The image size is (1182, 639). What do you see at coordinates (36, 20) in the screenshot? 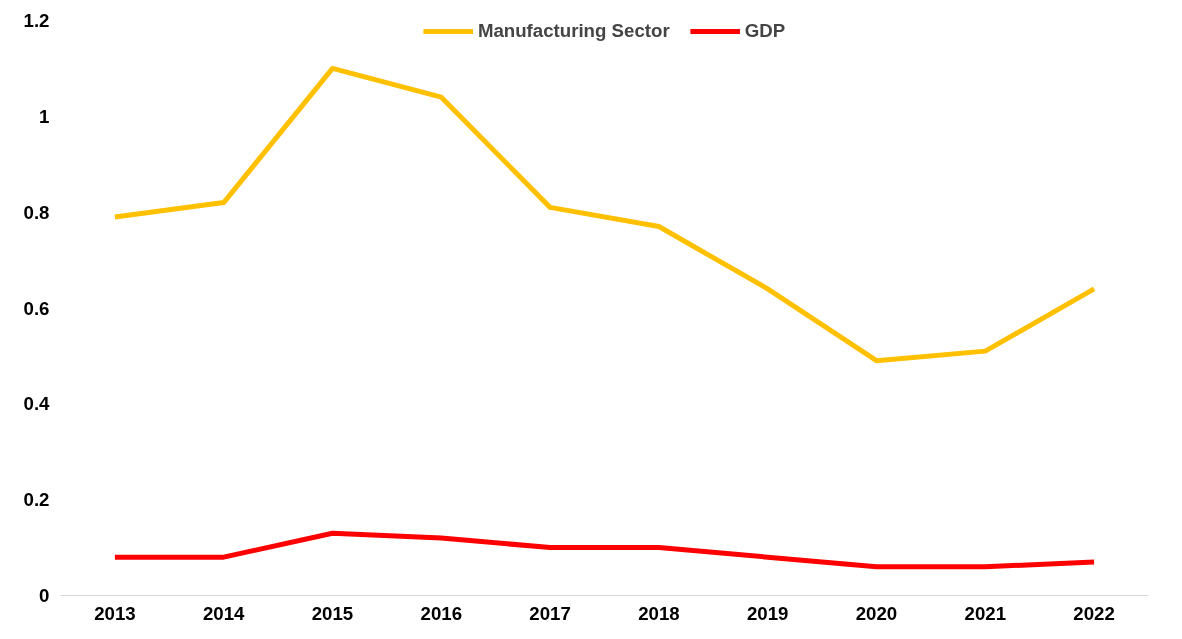
I see `y-tick-label: 1.2` at bounding box center [36, 20].